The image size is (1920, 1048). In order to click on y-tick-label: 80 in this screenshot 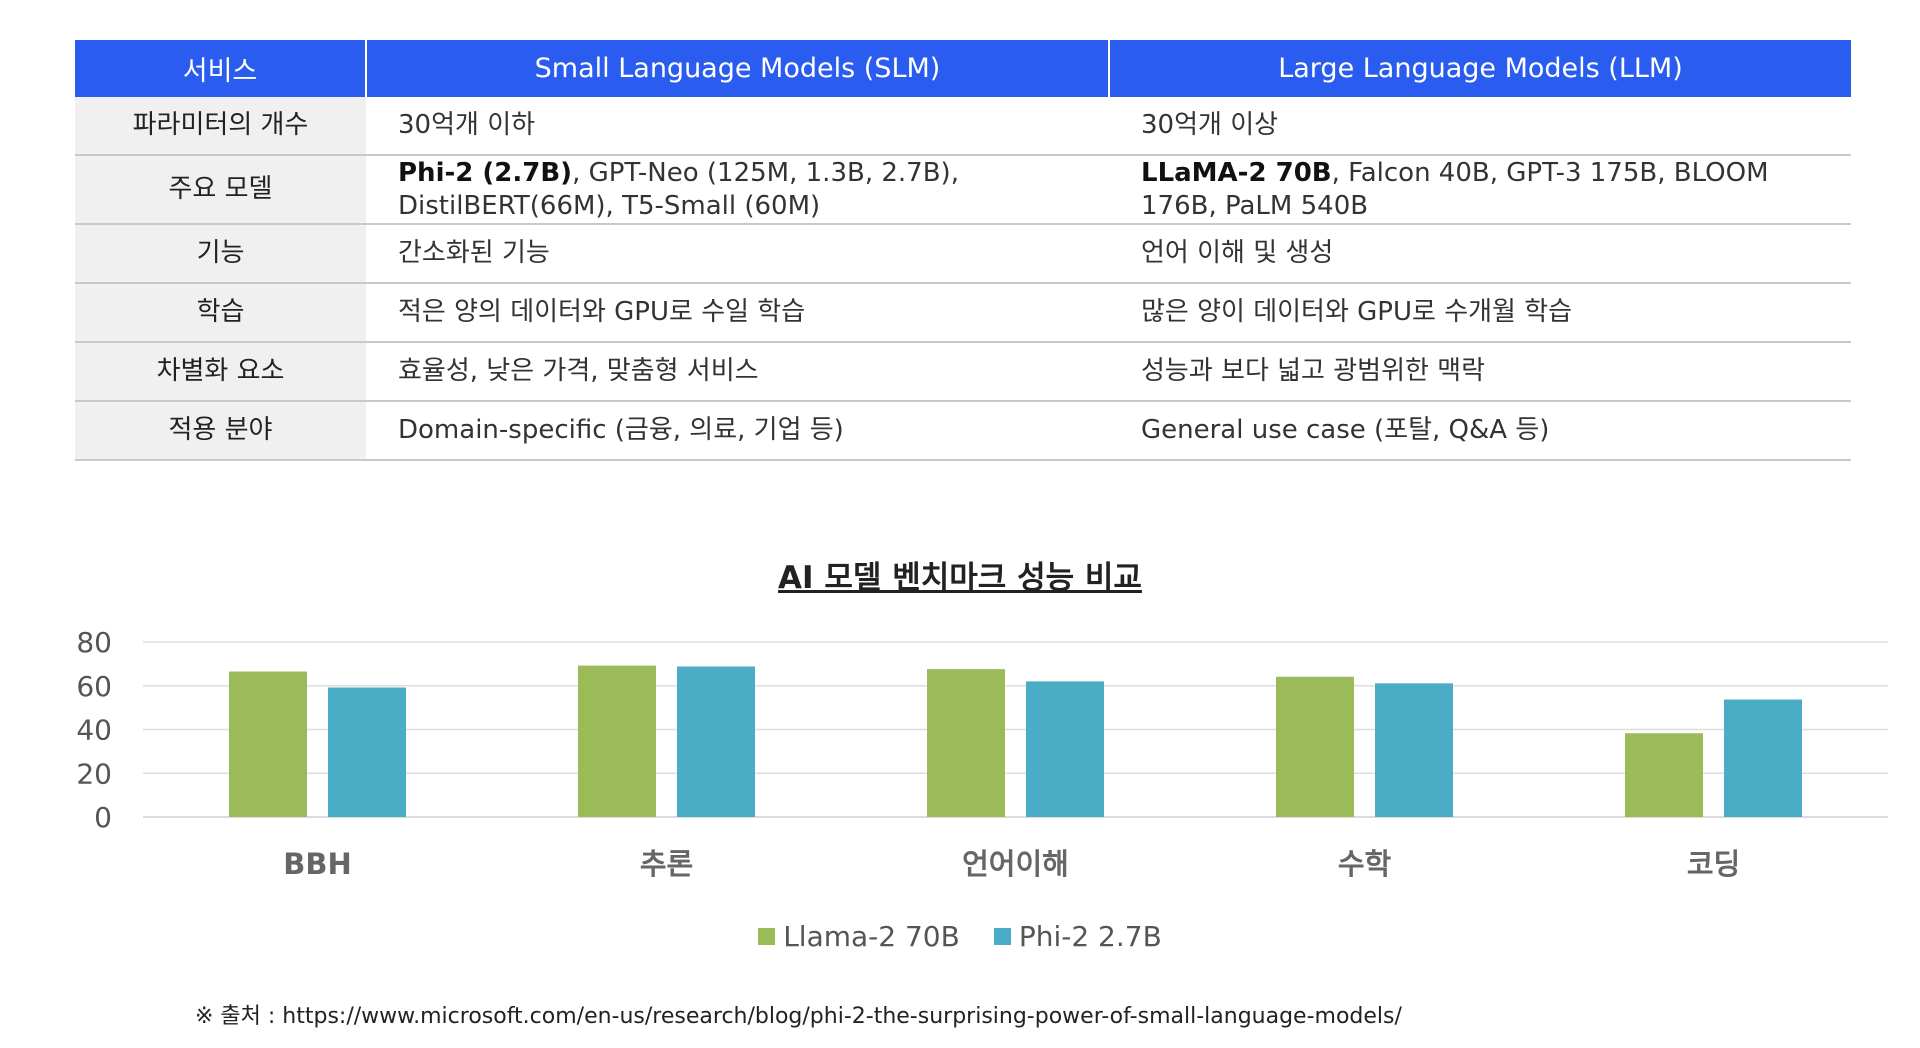, I will do `click(94, 642)`.